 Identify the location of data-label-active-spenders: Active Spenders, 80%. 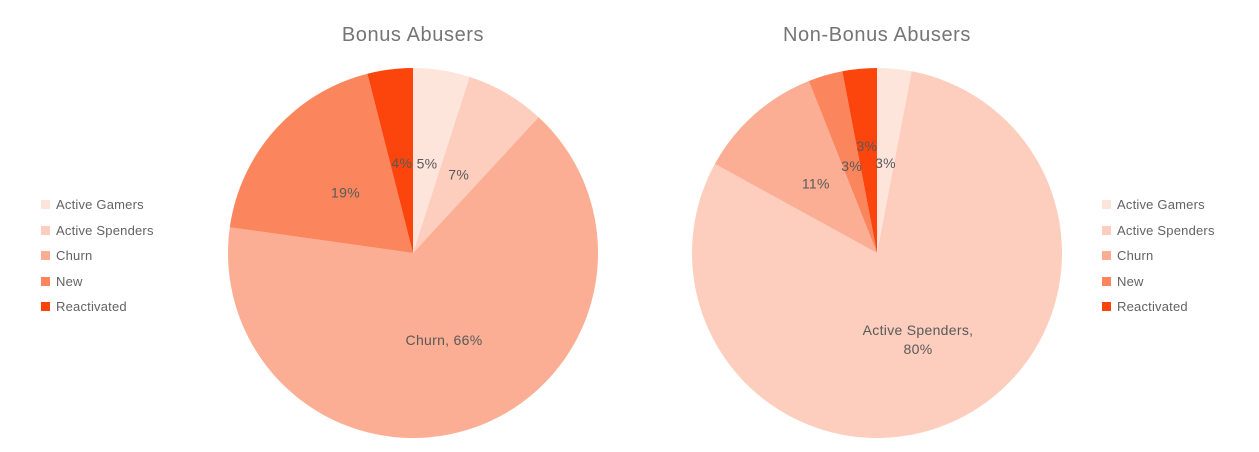
(918, 339).